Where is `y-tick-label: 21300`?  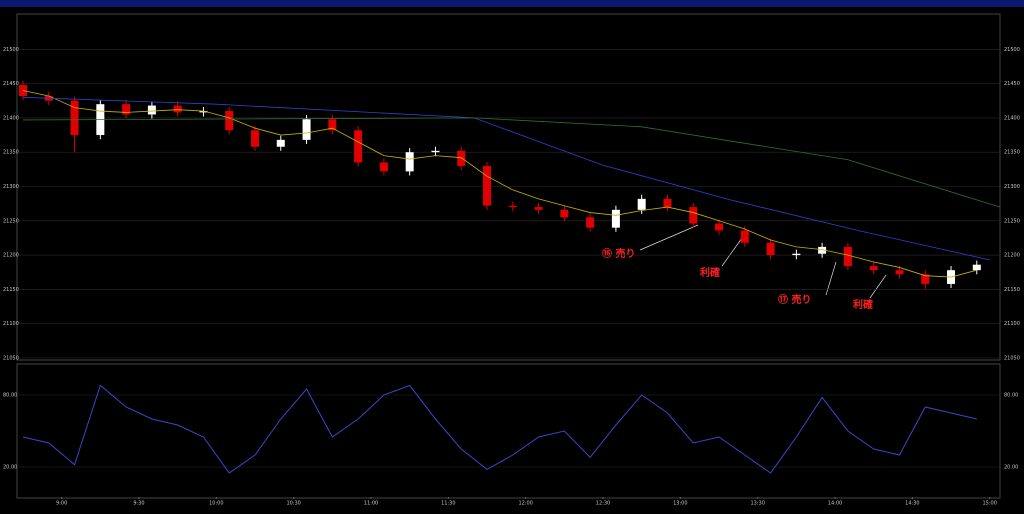
y-tick-label: 21300 is located at coordinates (1012, 187).